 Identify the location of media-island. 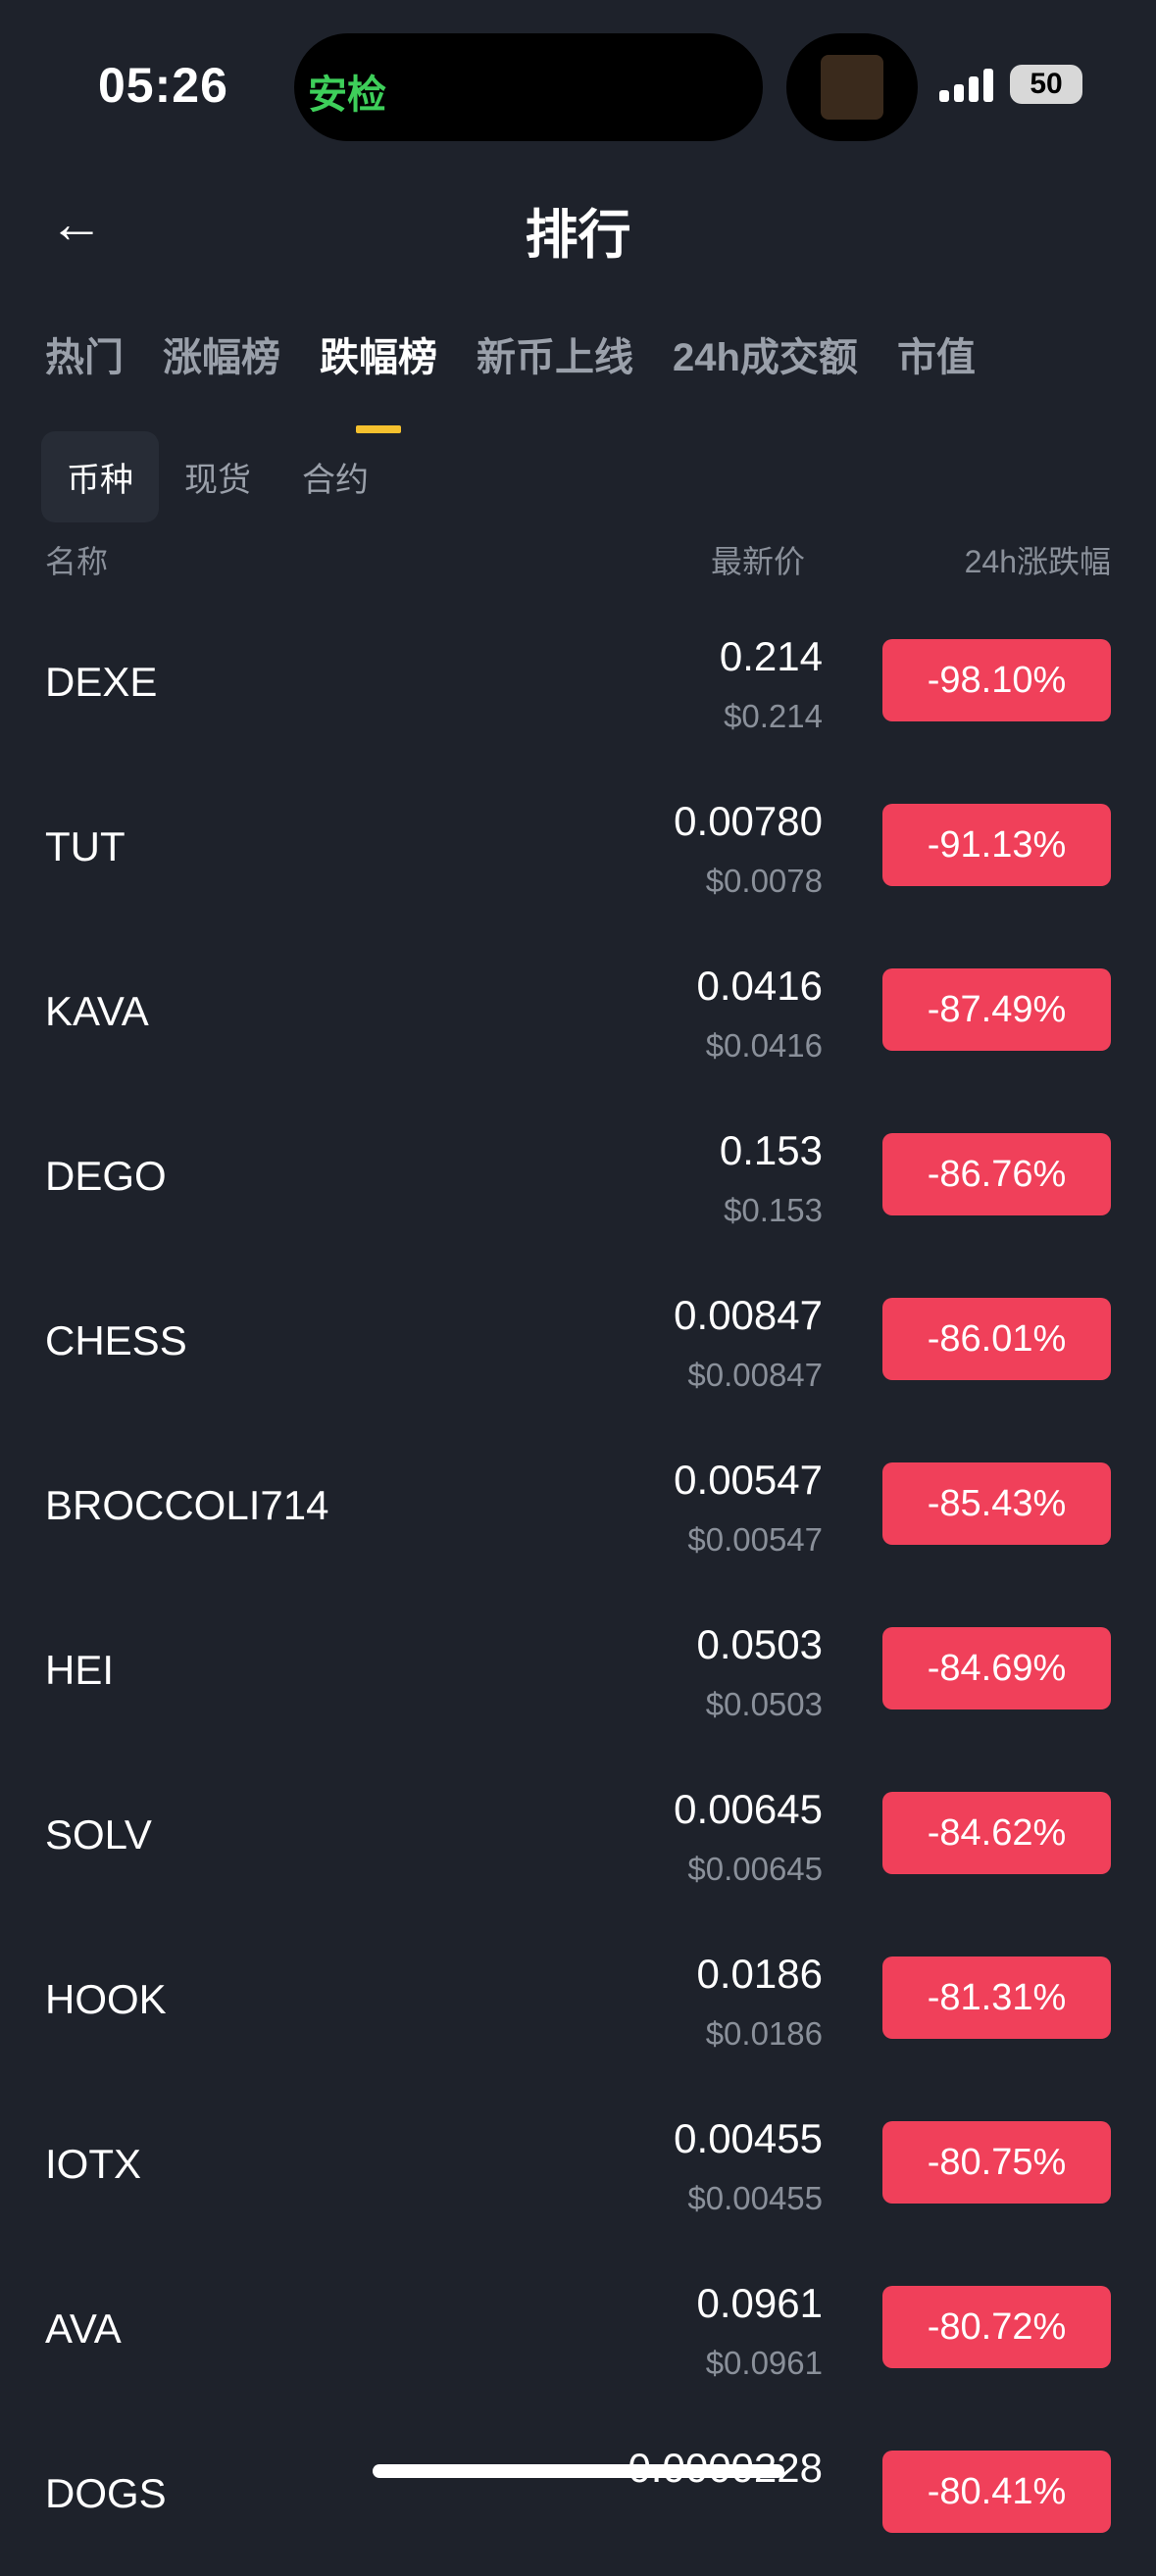
(852, 87).